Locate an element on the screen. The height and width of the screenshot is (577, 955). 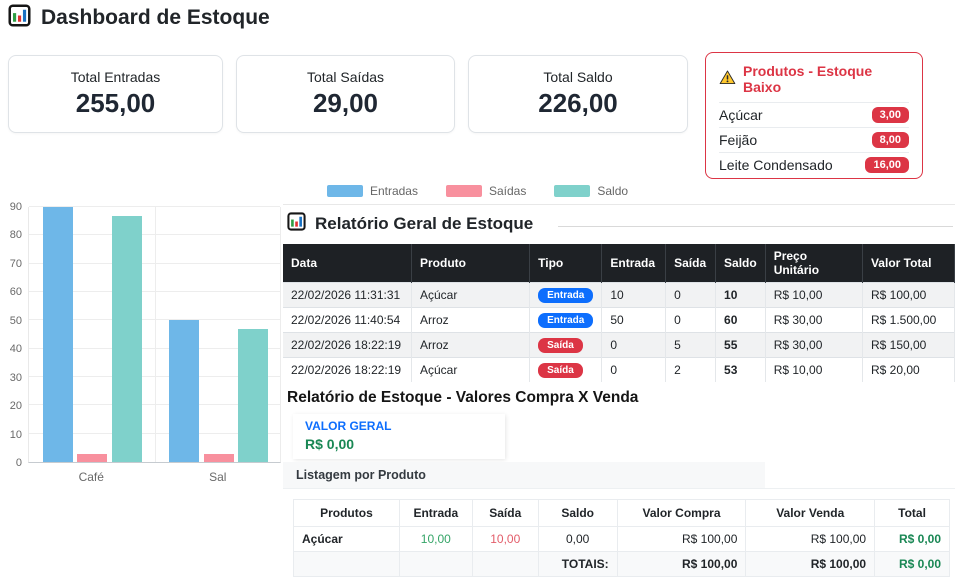
col-header-saida: Saída is located at coordinates (691, 263).